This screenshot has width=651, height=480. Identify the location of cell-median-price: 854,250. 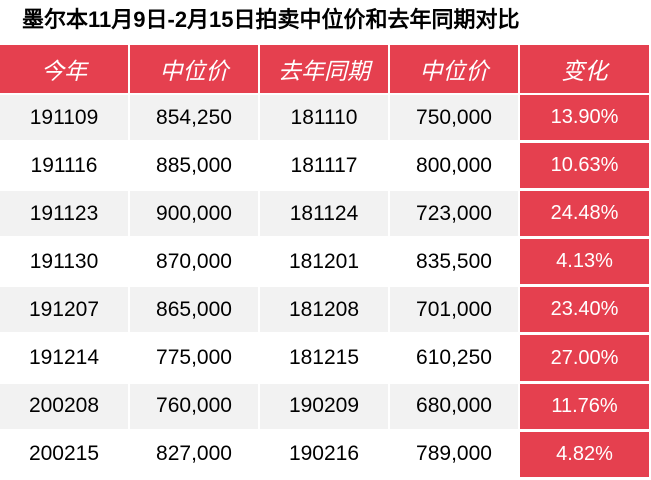
(195, 119).